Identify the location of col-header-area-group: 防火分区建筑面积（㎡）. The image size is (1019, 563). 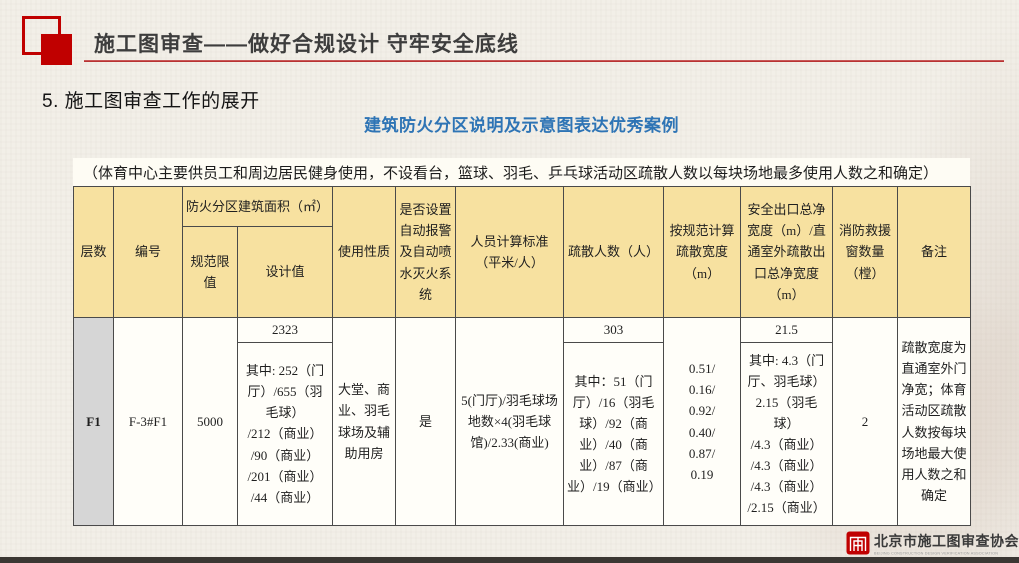
(257, 206).